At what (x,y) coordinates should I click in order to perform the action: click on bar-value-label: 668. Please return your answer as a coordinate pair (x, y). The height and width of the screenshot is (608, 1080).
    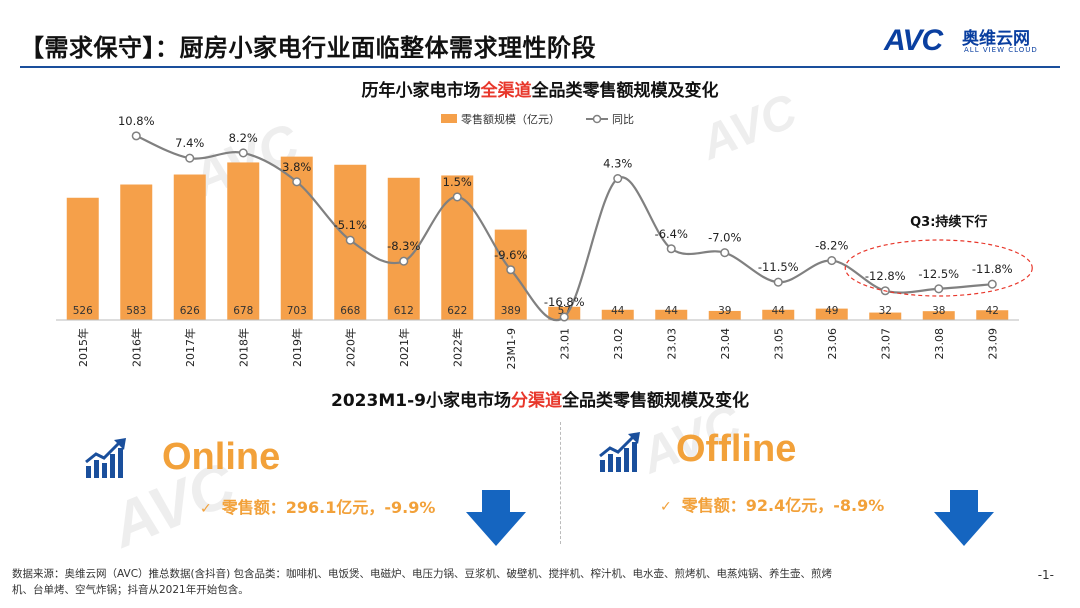
    Looking at the image, I should click on (350, 311).